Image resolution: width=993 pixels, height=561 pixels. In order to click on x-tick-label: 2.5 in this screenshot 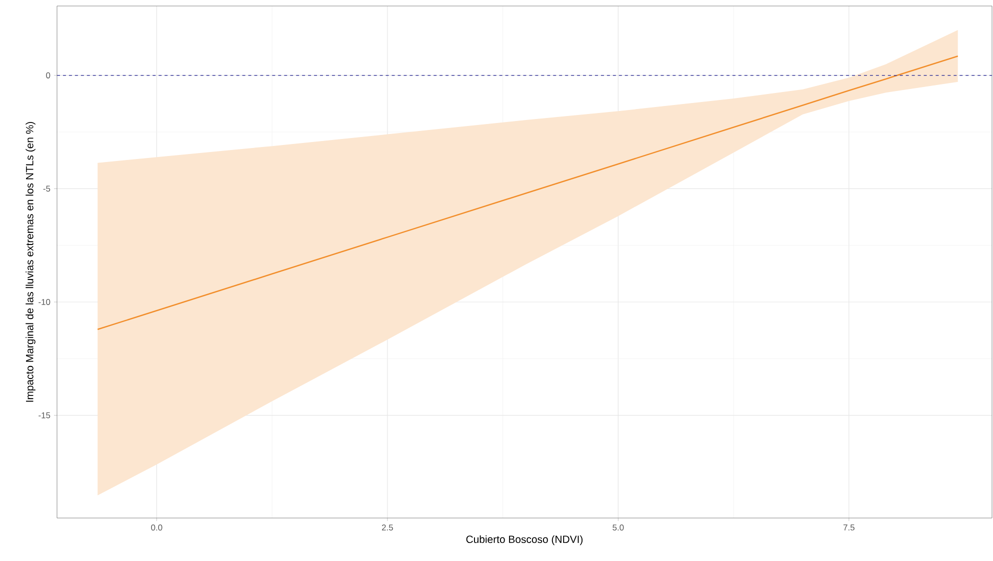, I will do `click(387, 527)`.